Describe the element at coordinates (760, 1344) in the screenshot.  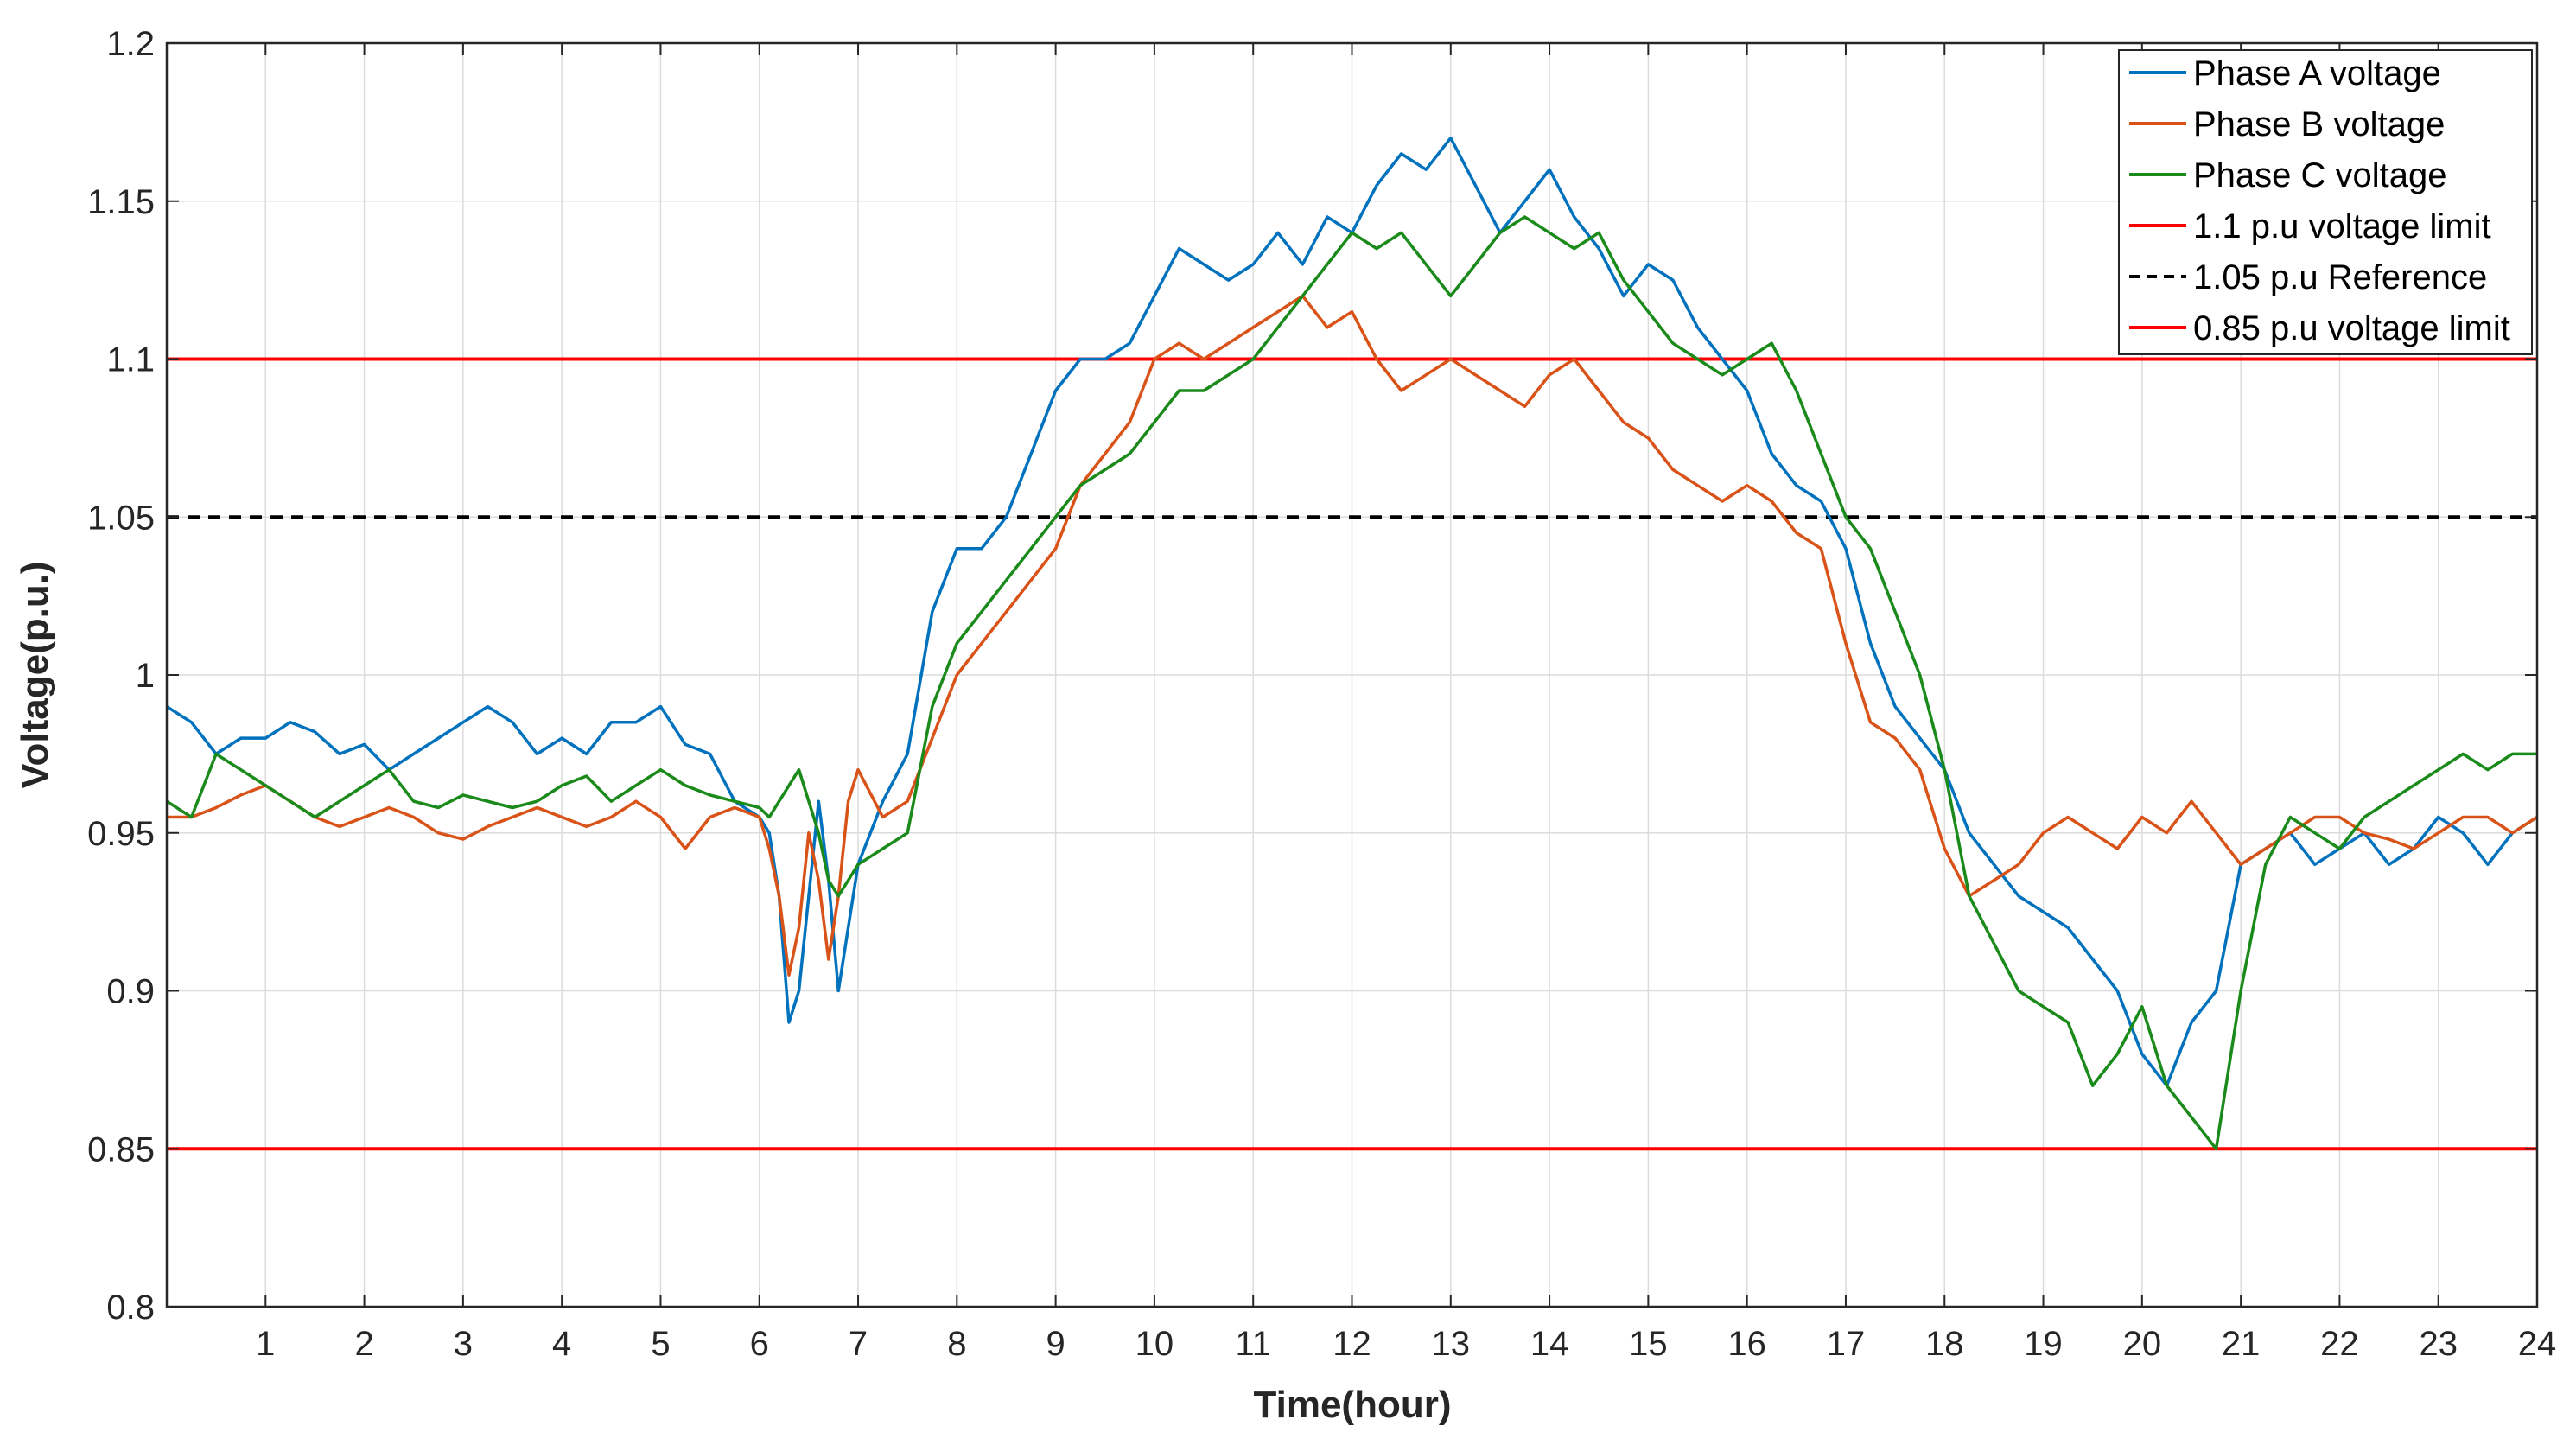
I see `x-tick-label: 6` at that location.